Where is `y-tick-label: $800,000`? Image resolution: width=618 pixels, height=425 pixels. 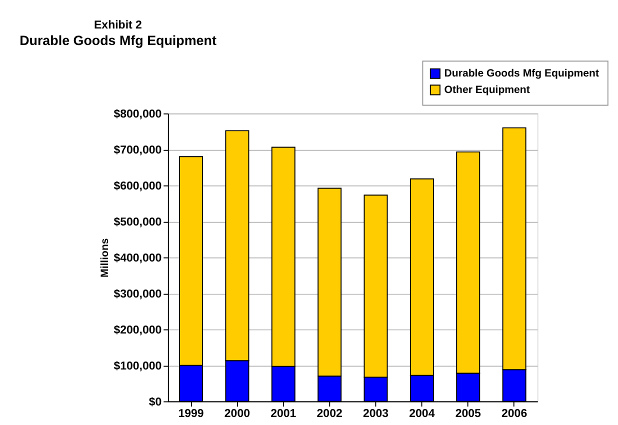 y-tick-label: $800,000 is located at coordinates (138, 114).